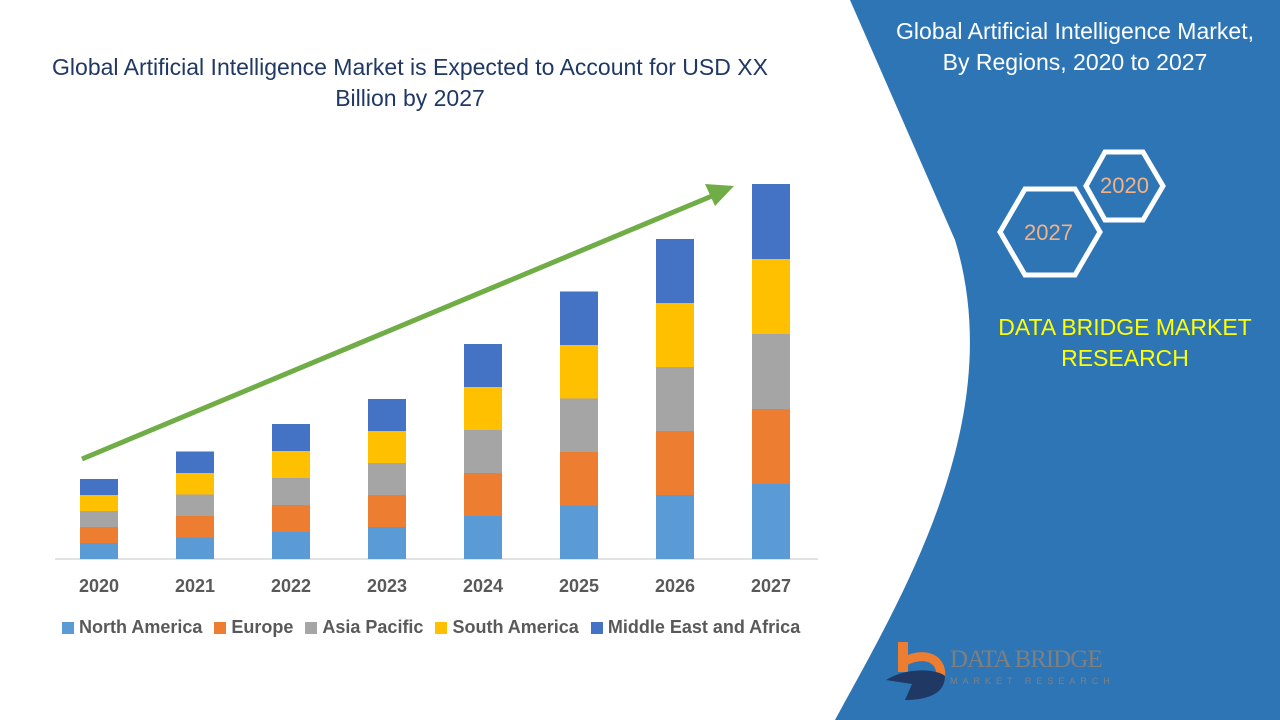 This screenshot has width=1280, height=720. What do you see at coordinates (99, 487) in the screenshot?
I see `bar-segment-2020-middle-east-and-africa` at bounding box center [99, 487].